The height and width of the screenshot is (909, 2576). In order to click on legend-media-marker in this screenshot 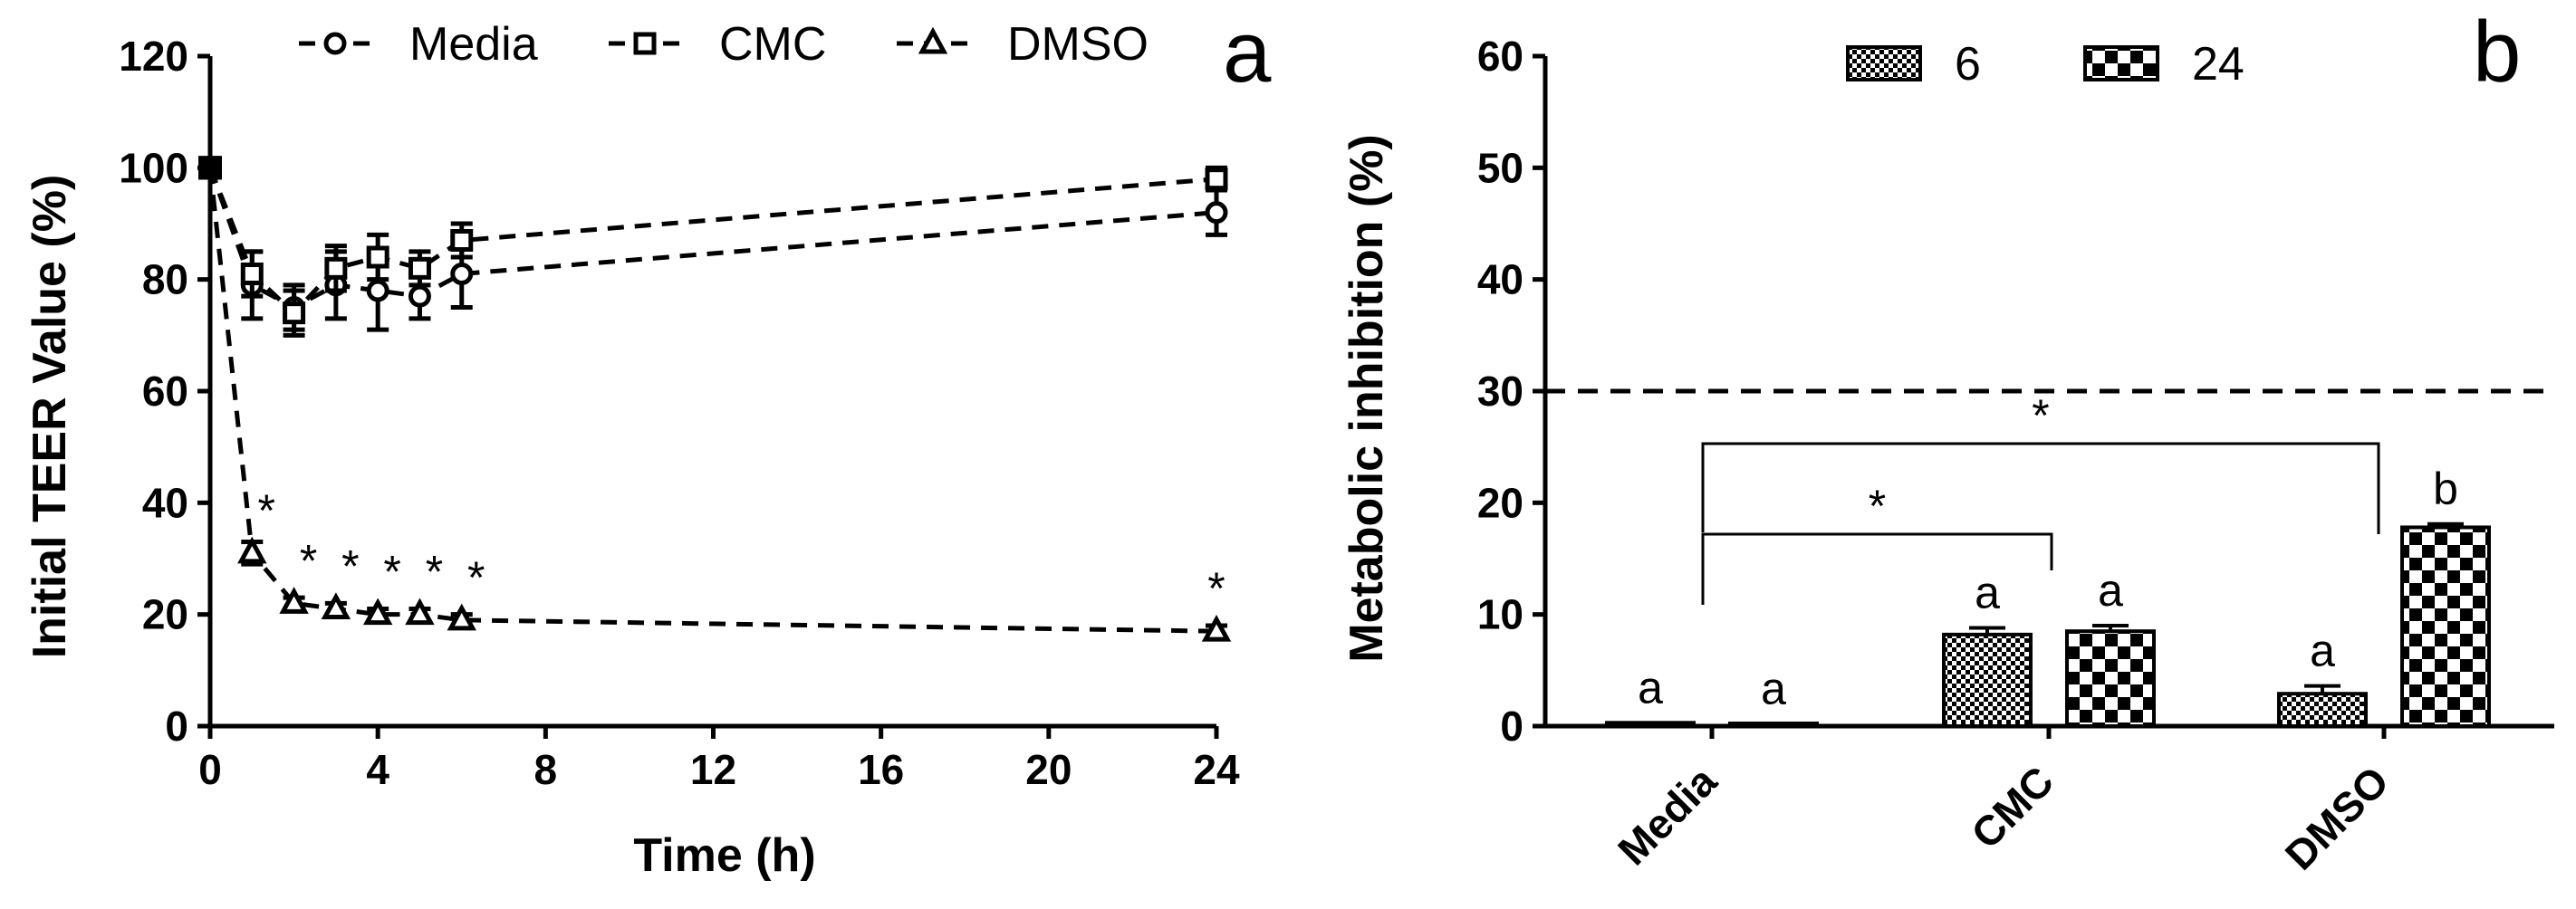, I will do `click(335, 43)`.